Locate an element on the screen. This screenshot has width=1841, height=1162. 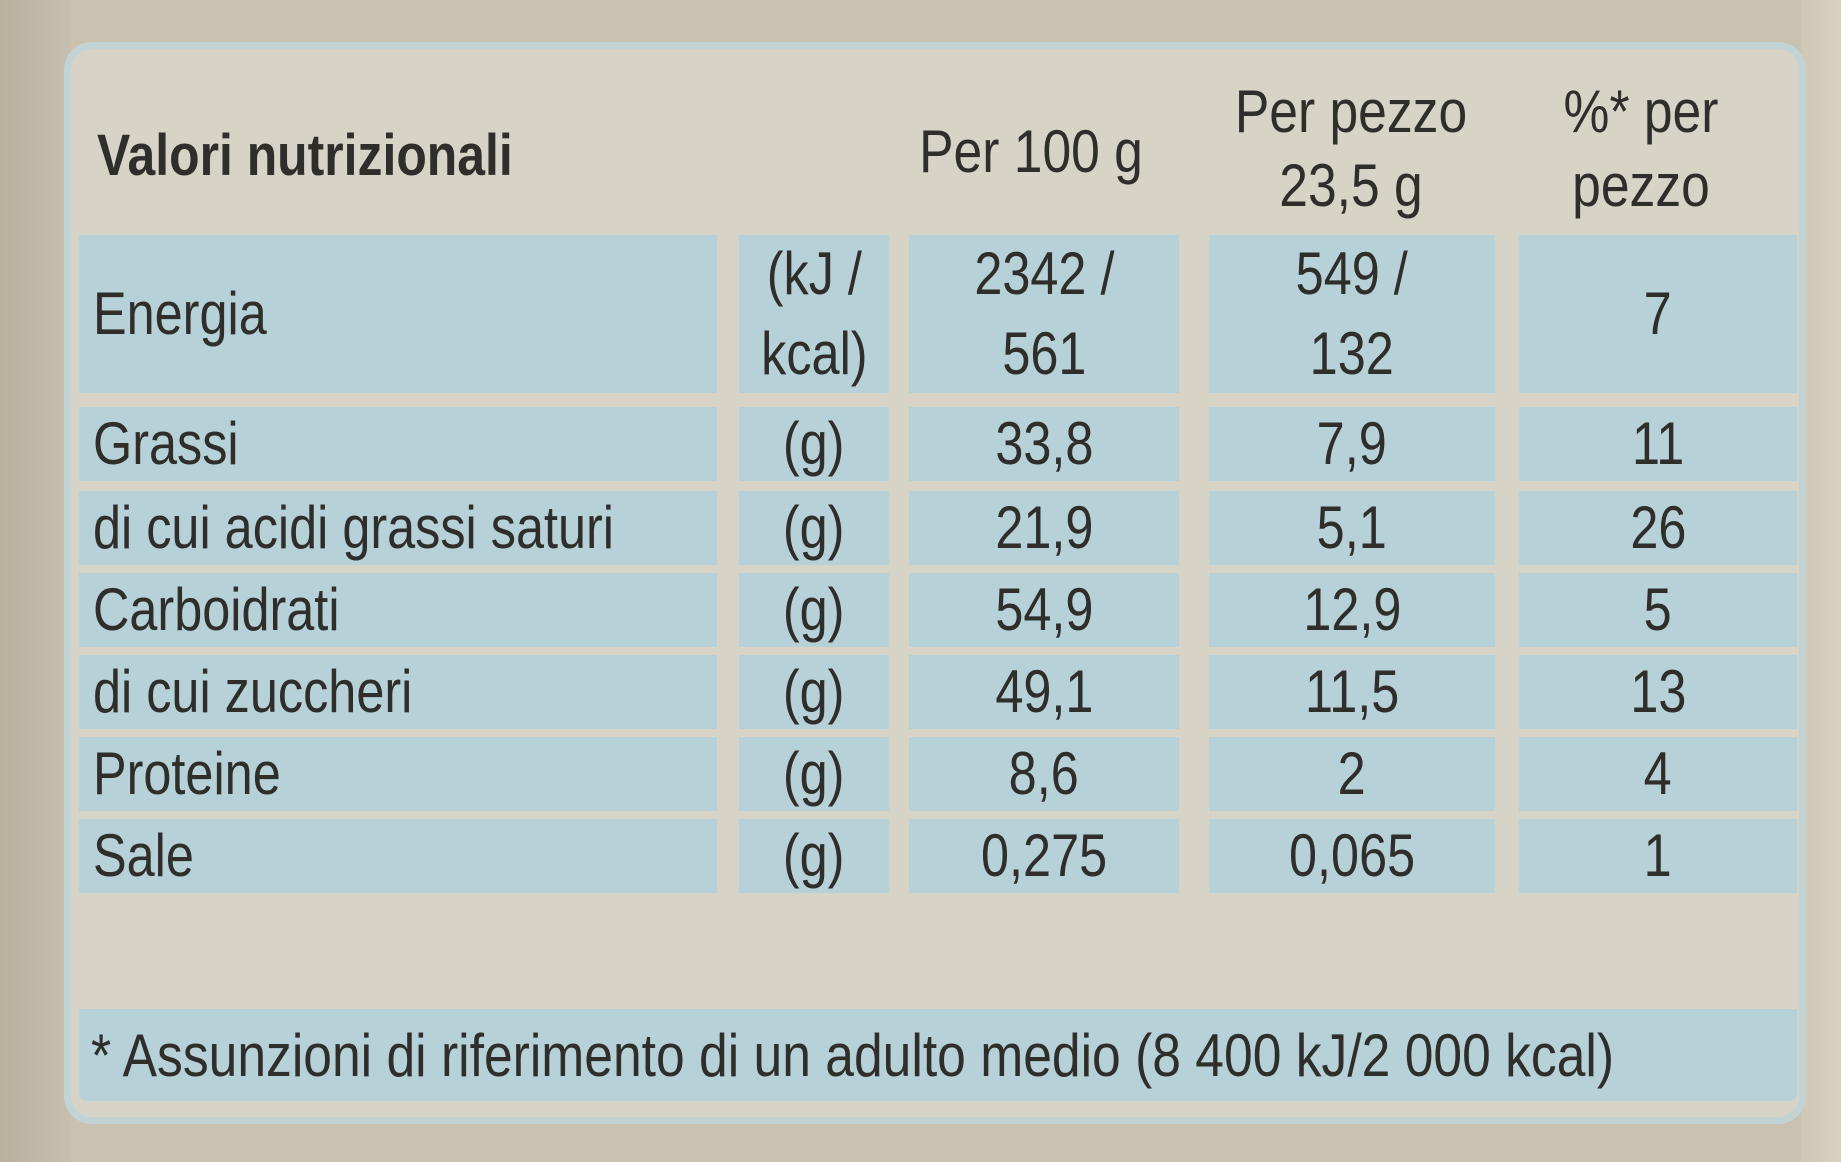
value-per-piece-cell: 11,5 is located at coordinates (1352, 692).